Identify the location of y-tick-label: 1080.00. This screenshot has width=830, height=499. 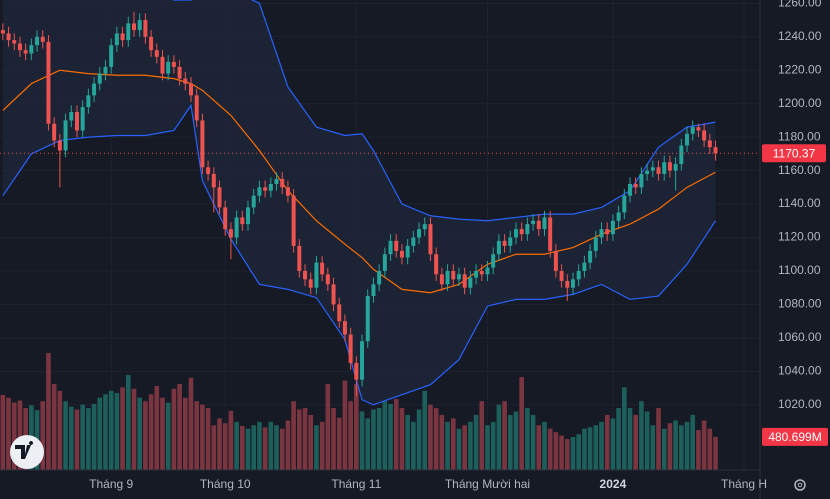
(800, 304).